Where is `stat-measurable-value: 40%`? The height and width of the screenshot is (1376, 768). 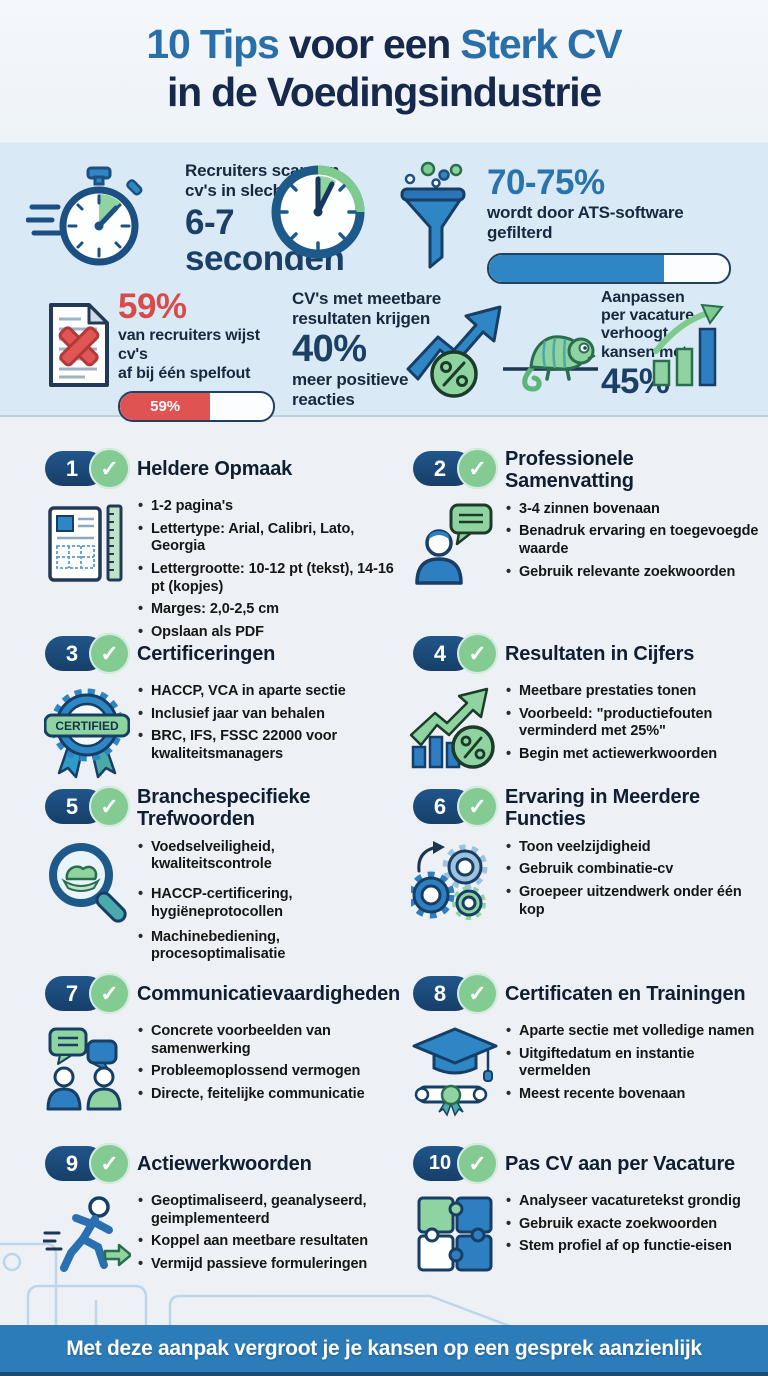
stat-measurable-value: 40% is located at coordinates (329, 348).